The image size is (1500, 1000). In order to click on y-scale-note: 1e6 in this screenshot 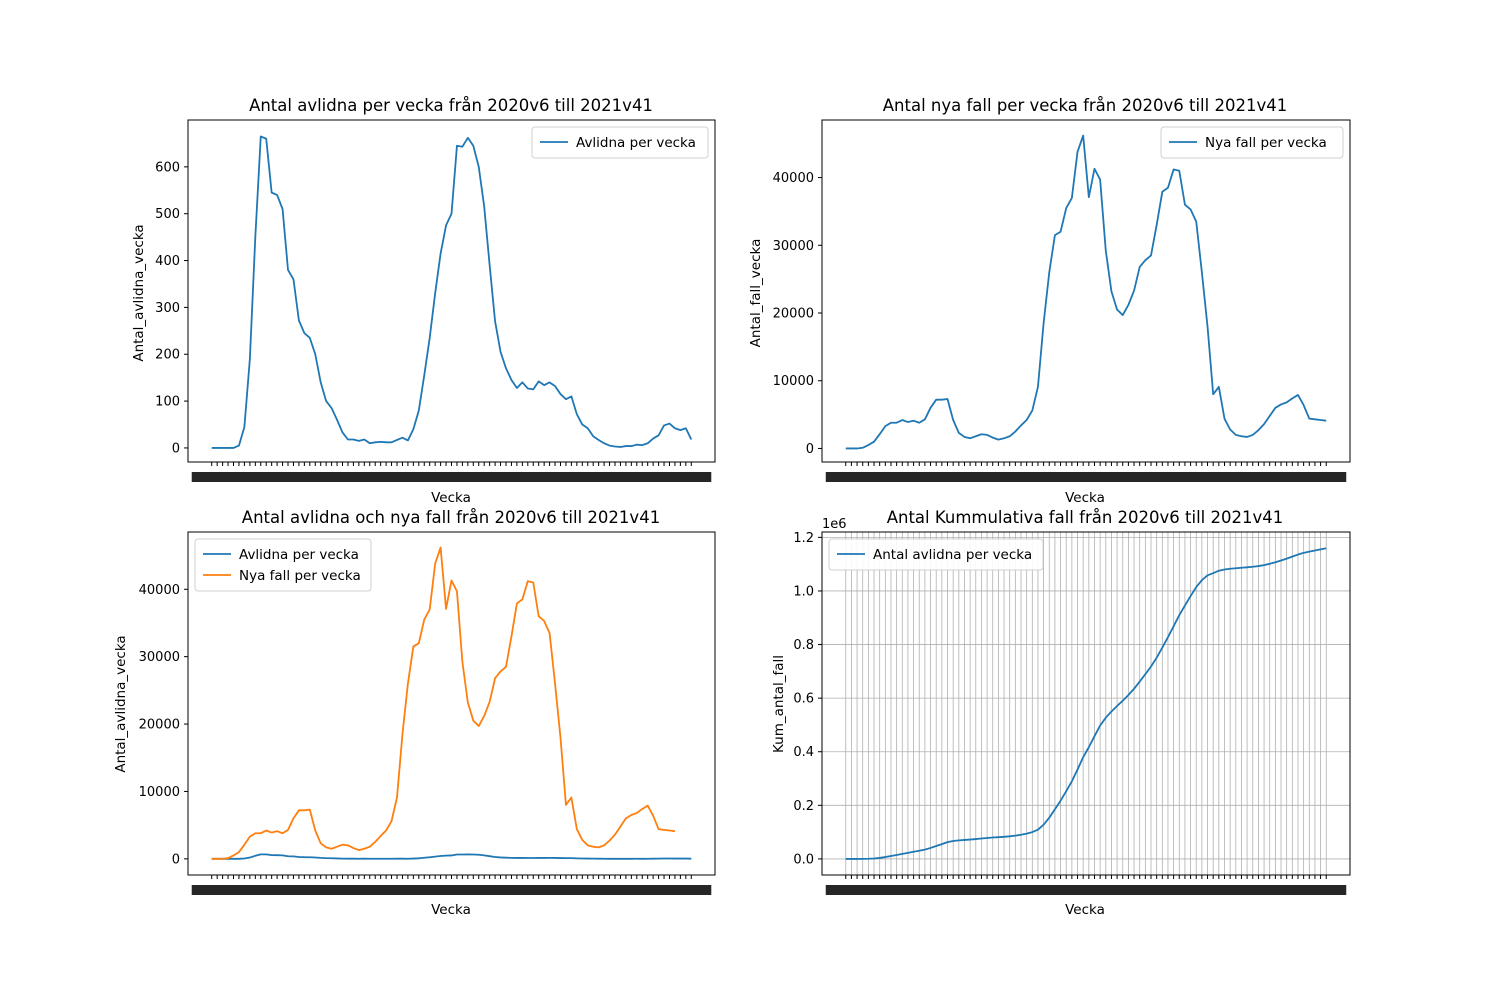, I will do `click(834, 524)`.